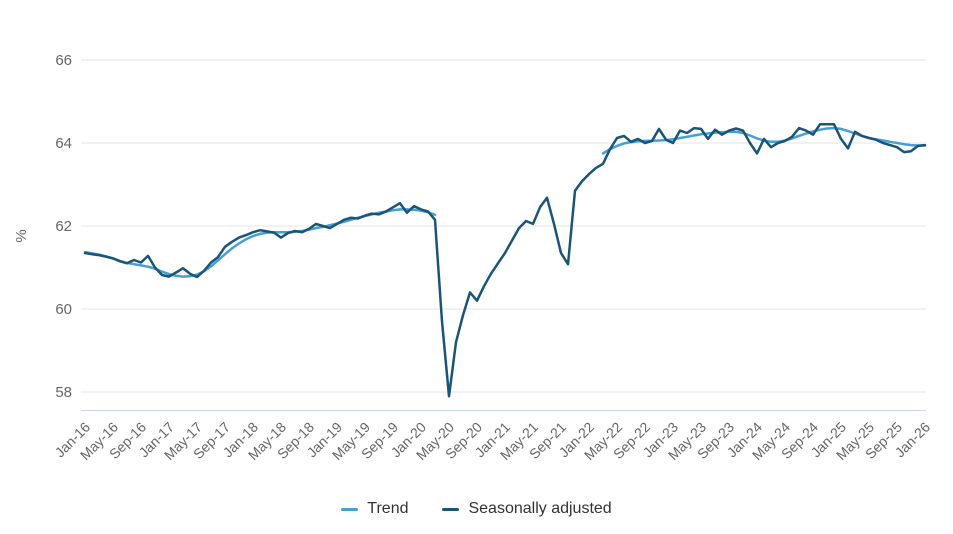  I want to click on y-axis-tick-label: 64, so click(63, 143).